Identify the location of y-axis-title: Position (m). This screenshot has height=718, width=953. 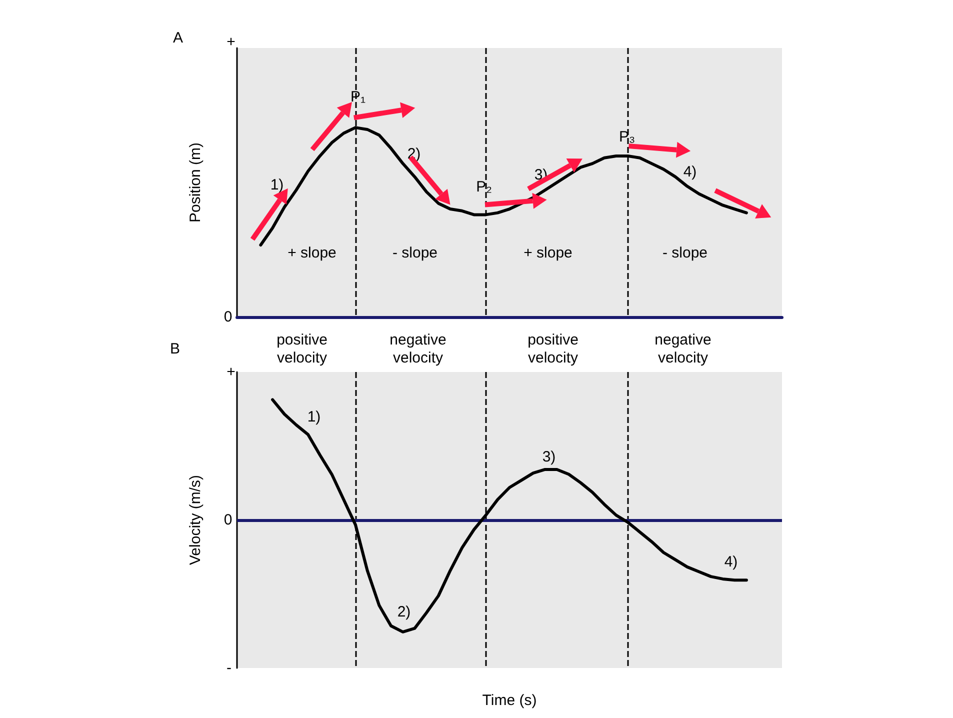
(195, 182).